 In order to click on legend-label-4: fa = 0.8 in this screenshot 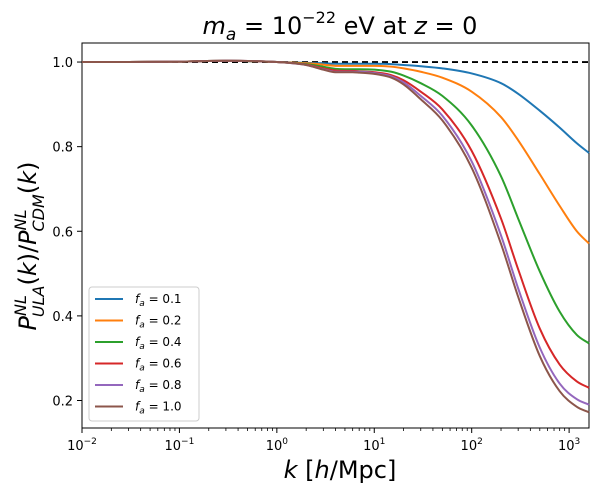, I will do `click(158, 386)`.